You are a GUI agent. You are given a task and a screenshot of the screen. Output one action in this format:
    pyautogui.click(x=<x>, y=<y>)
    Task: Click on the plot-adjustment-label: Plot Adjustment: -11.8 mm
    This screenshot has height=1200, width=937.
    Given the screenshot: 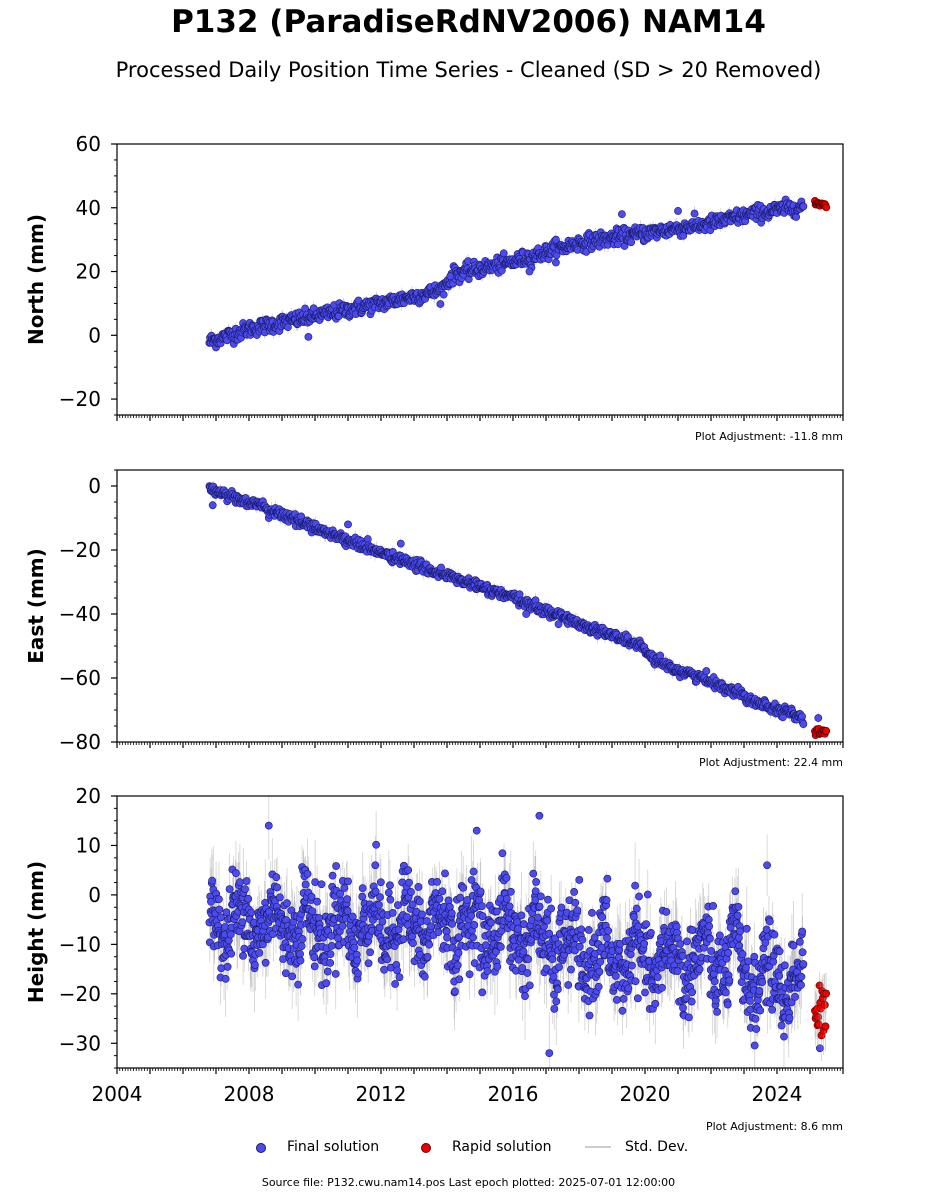 What is the action you would take?
    pyautogui.click(x=769, y=436)
    